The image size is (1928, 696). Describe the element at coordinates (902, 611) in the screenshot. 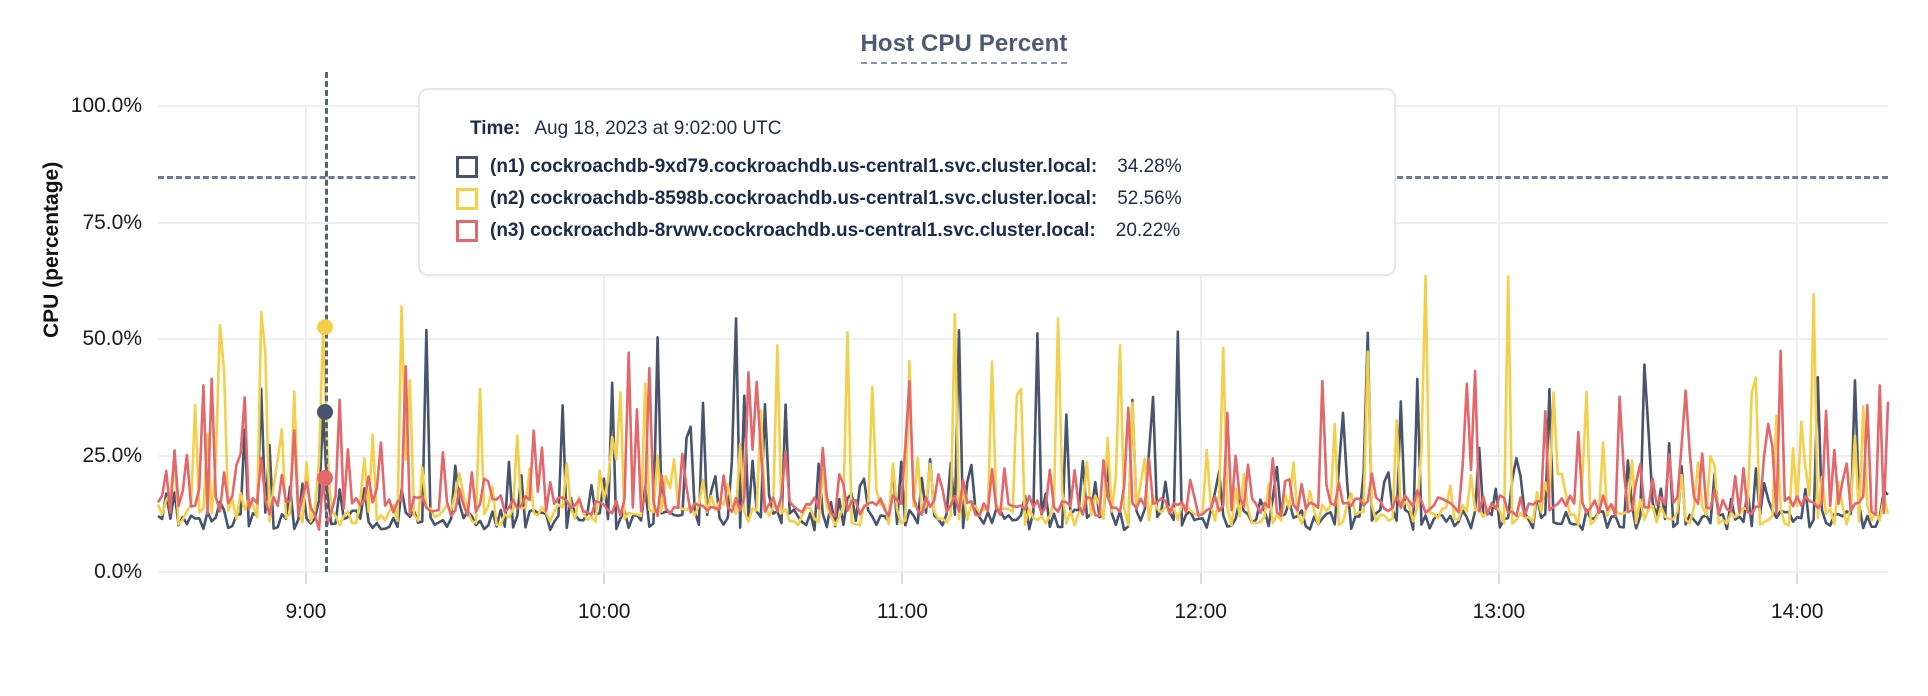

I see `x-tick-label: 11:00` at that location.